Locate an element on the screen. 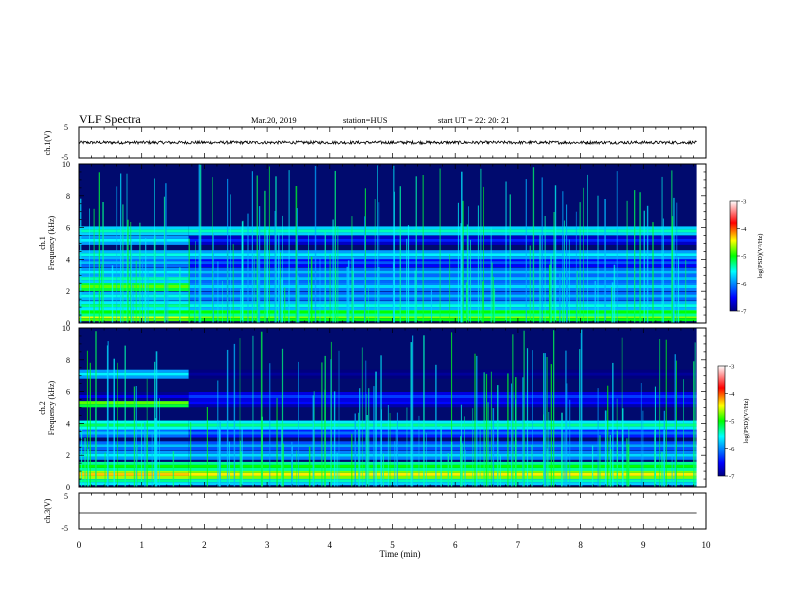 This screenshot has width=792, height=612. y-tick-label: 4 is located at coordinates (68, 423).